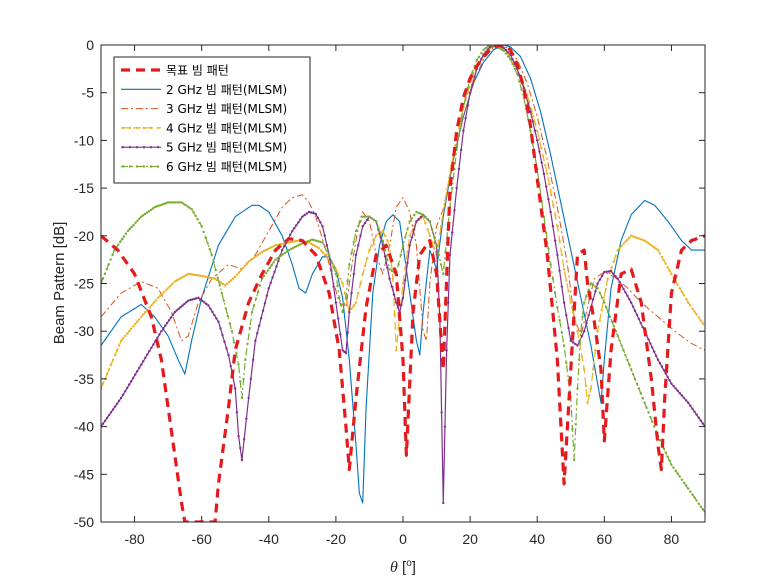  What do you see at coordinates (226, 109) in the screenshot?
I see `legend-label-3: 3 GHz 빔 패턴(MLSM)` at bounding box center [226, 109].